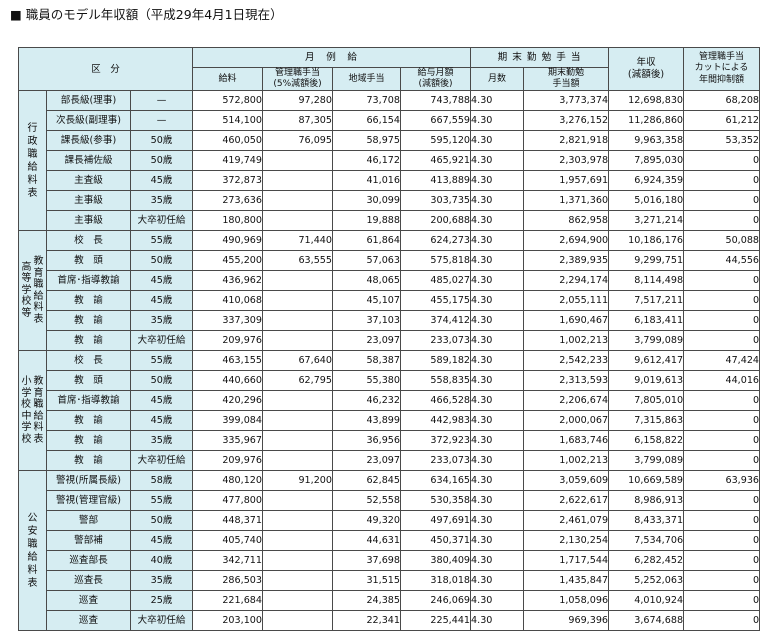 This screenshot has width=768, height=631. I want to click on cell-annual: 4,010,924, so click(646, 600).